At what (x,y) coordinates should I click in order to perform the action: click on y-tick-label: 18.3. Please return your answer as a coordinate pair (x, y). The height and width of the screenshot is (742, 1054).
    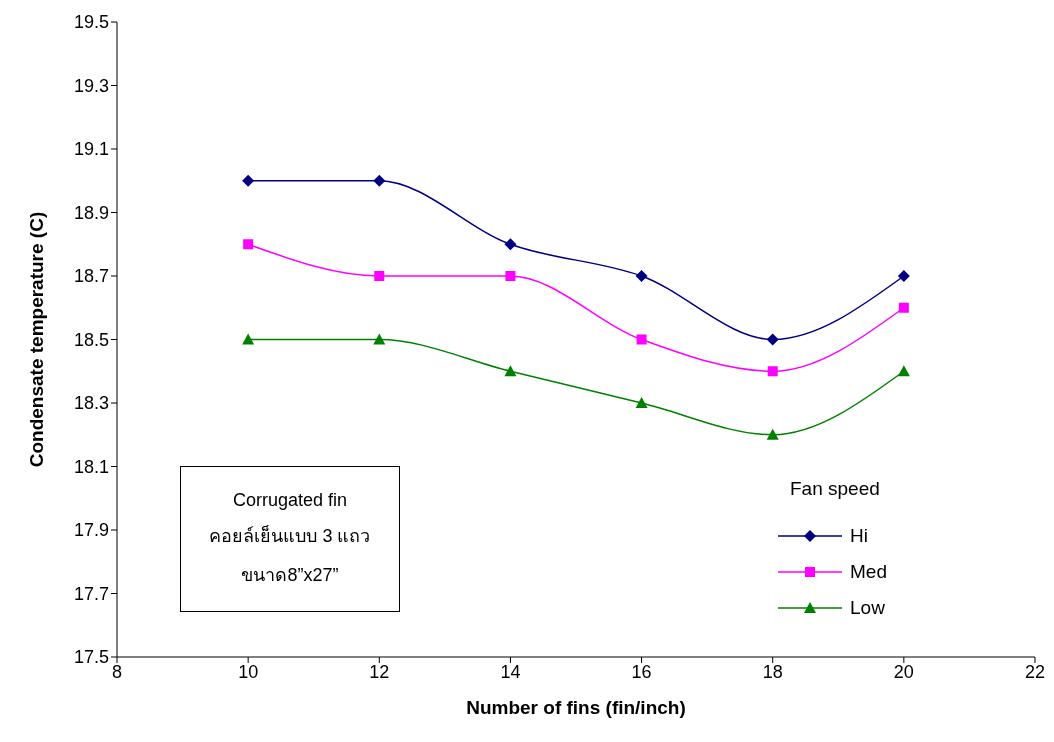
    Looking at the image, I should click on (91, 403).